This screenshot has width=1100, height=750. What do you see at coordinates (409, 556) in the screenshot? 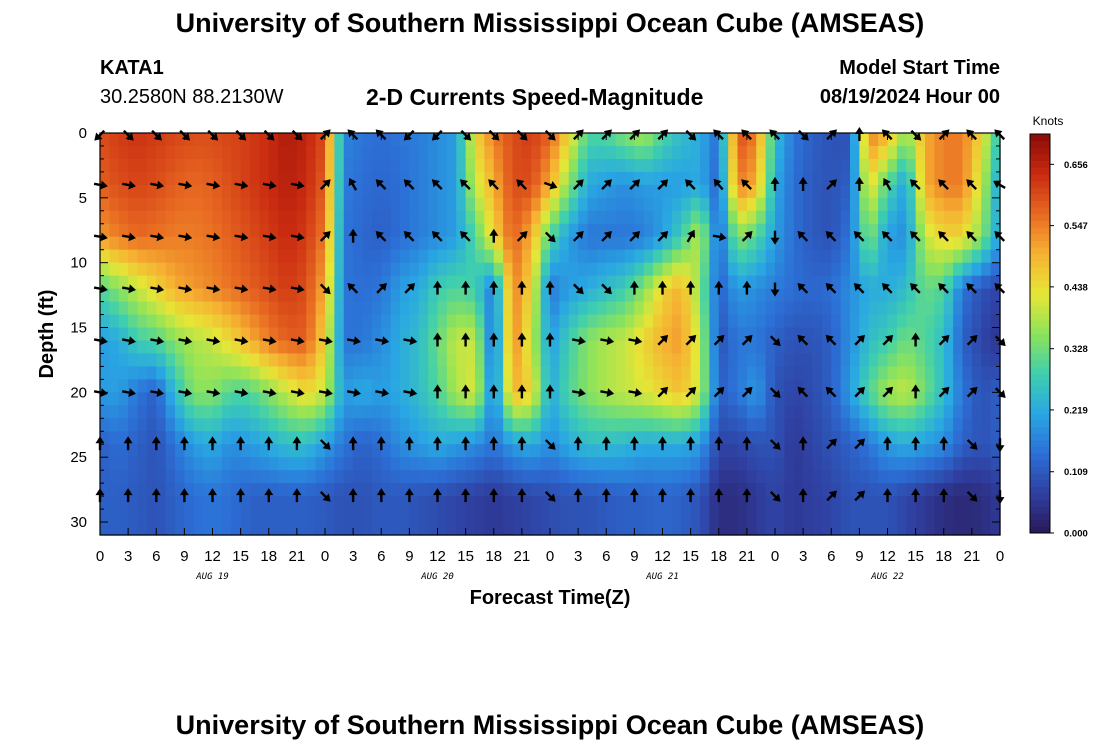
I see `x-tick-label: 9` at bounding box center [409, 556].